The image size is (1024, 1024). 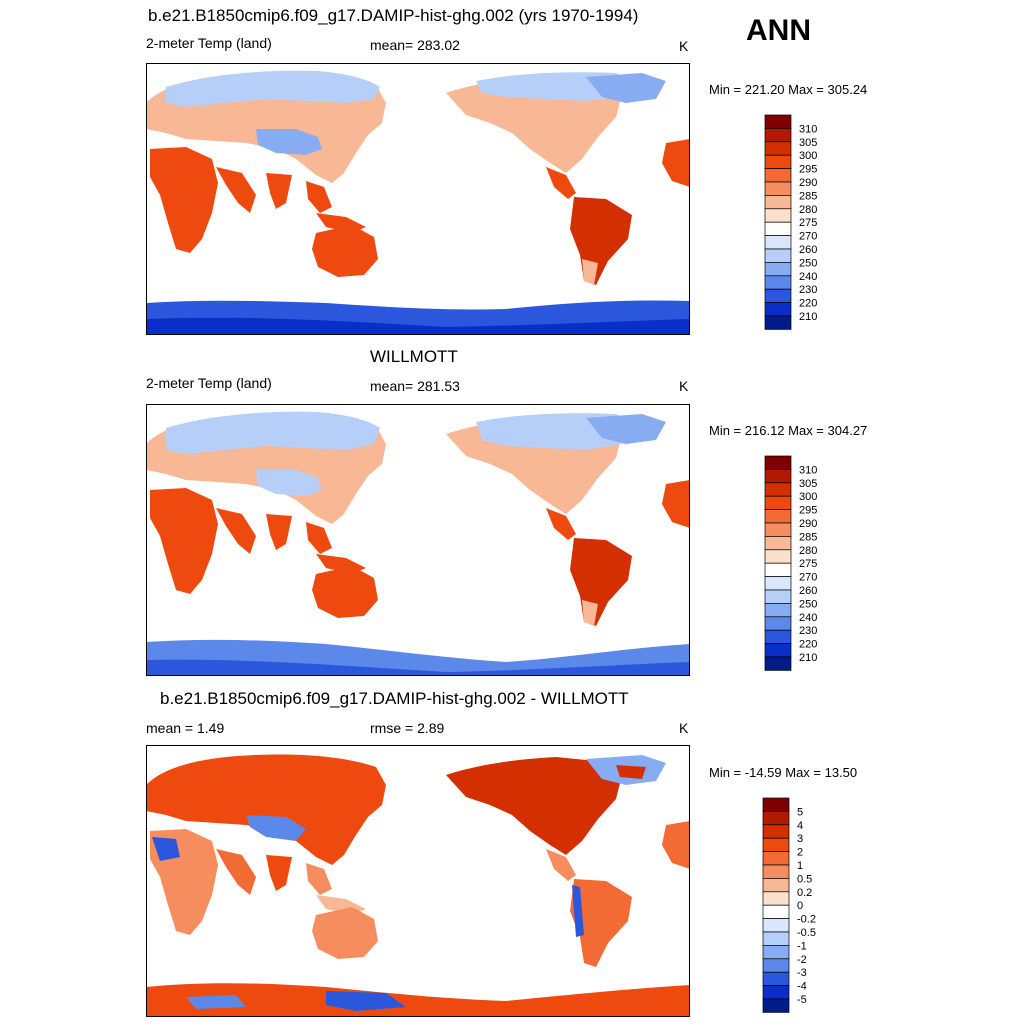 What do you see at coordinates (800, 866) in the screenshot?
I see `colorbar-tick-label: 1` at bounding box center [800, 866].